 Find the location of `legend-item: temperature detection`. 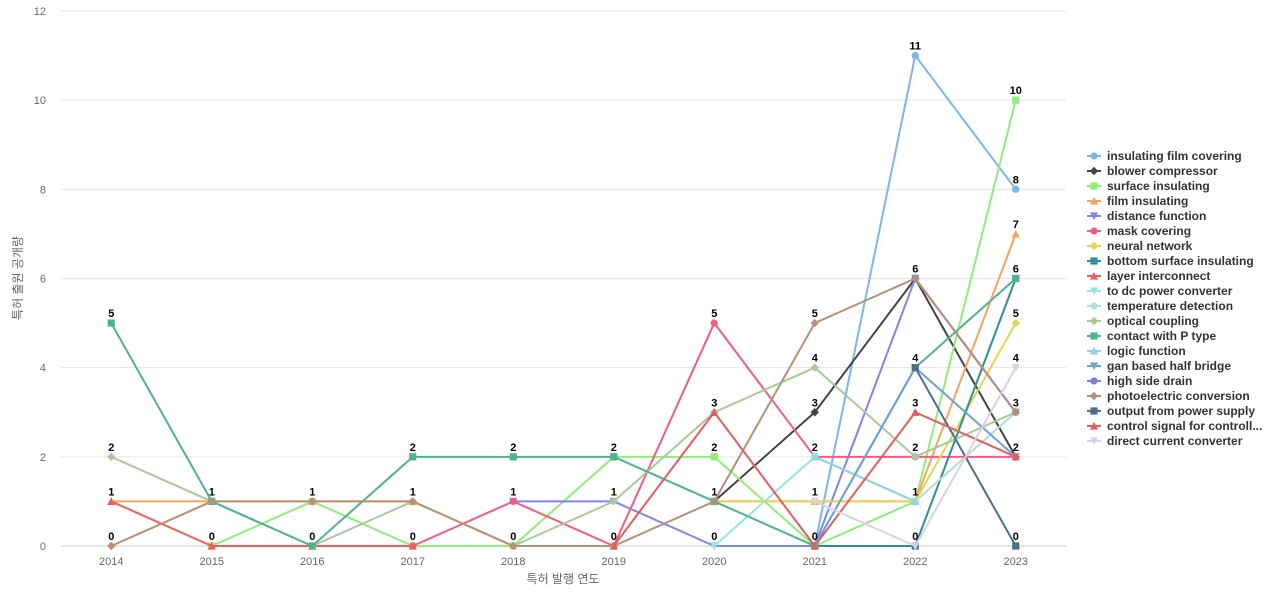

legend-item: temperature detection is located at coordinates (1160, 306).